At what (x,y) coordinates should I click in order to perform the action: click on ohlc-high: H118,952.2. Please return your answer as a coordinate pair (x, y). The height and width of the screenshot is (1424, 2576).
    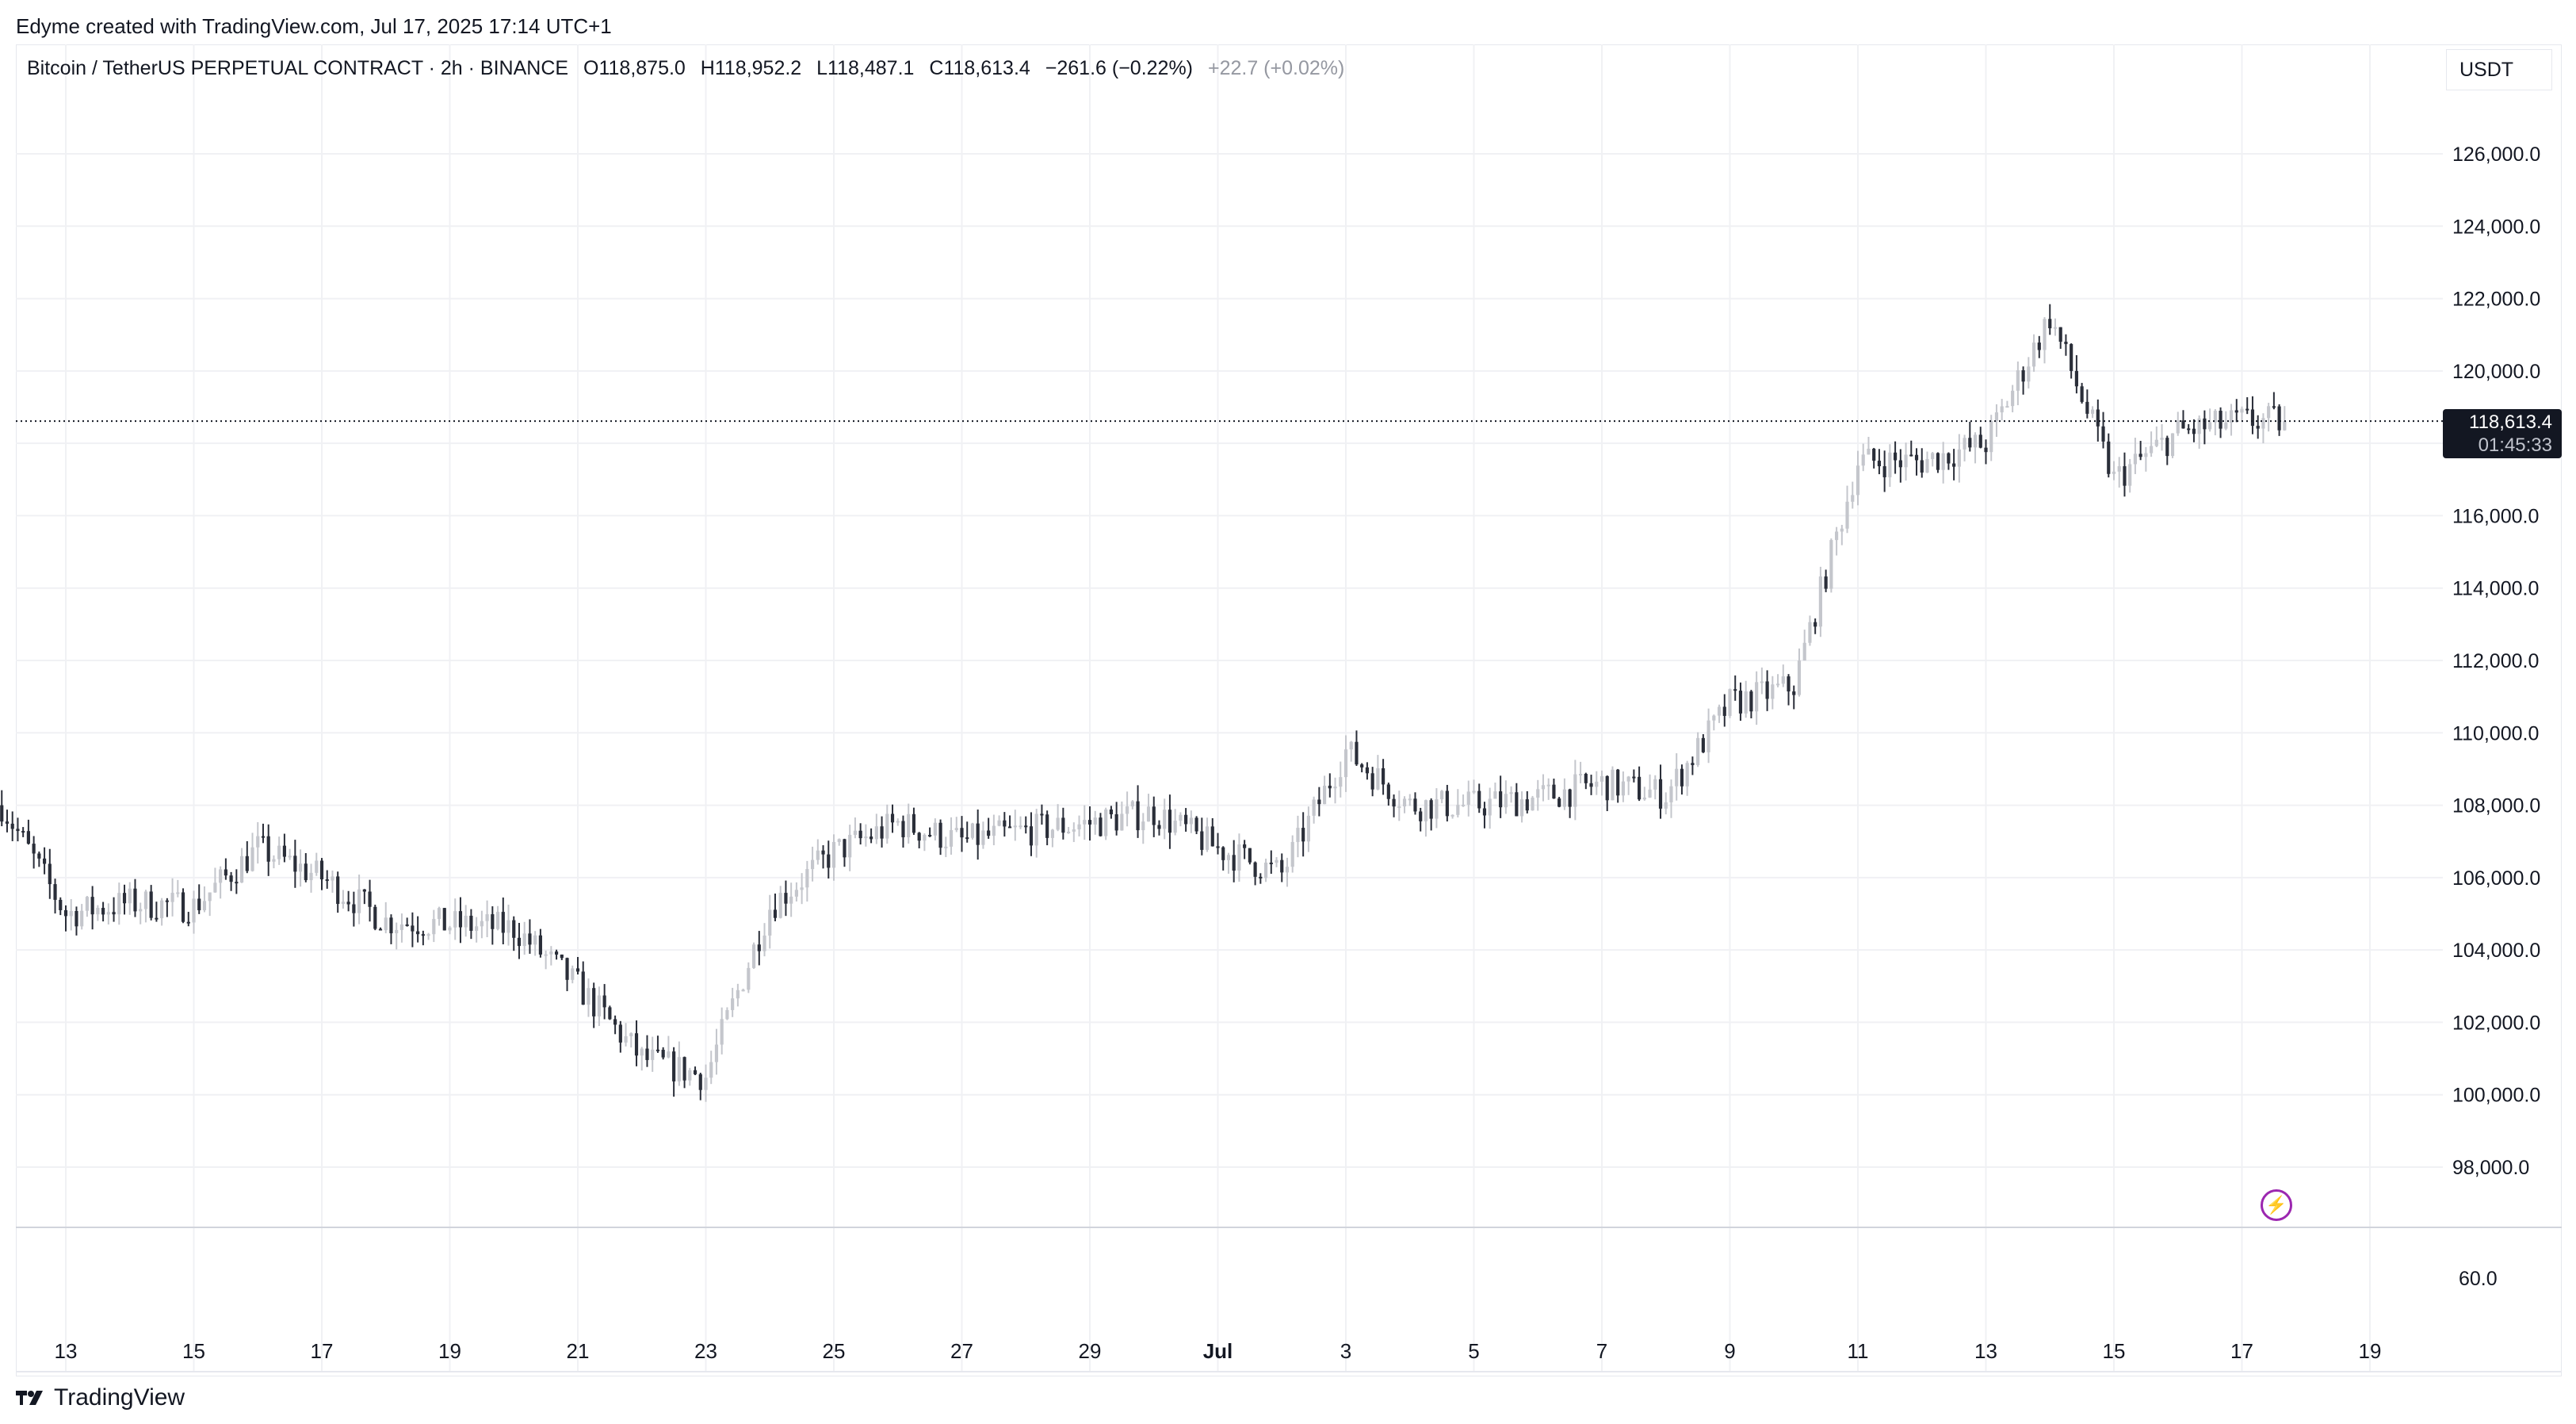
    Looking at the image, I should click on (751, 68).